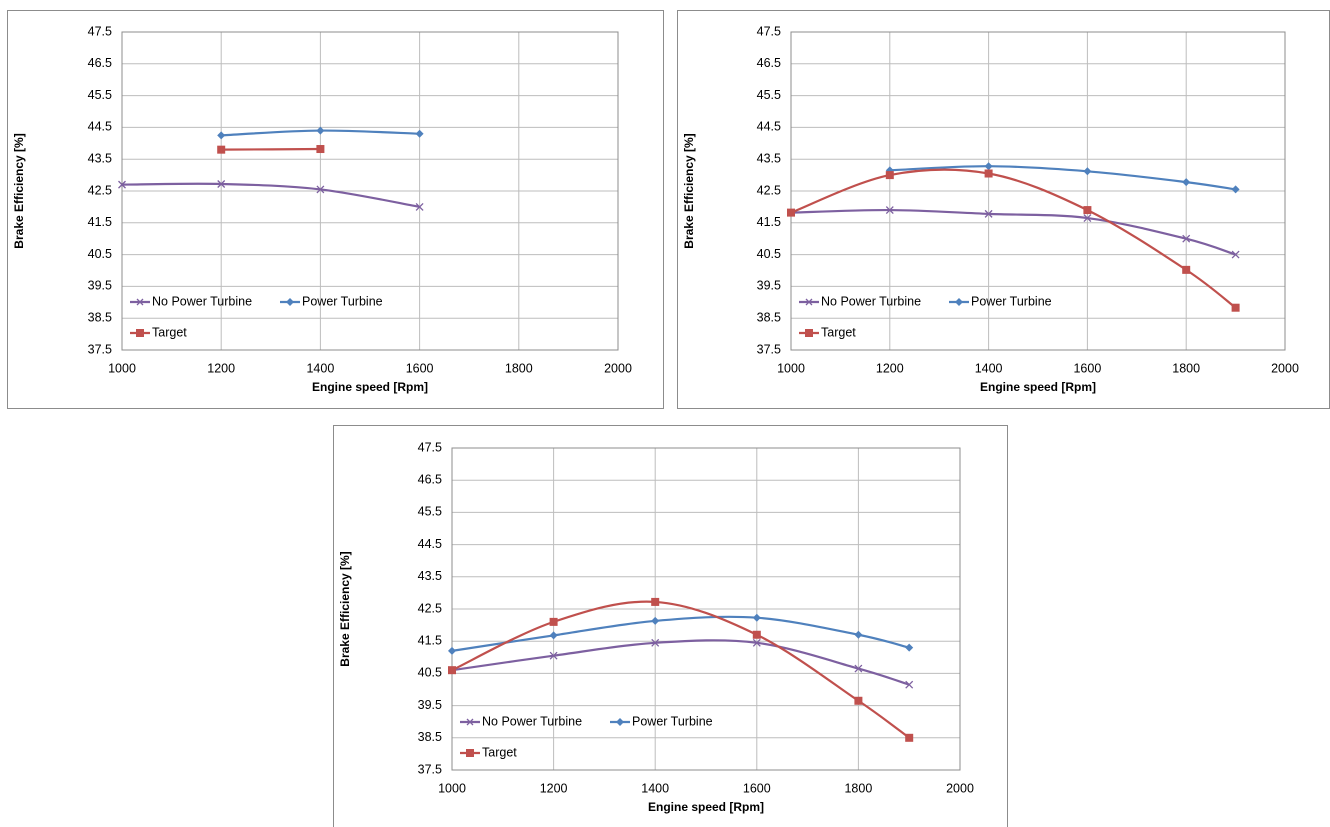 The width and height of the screenshot is (1330, 827). What do you see at coordinates (370, 387) in the screenshot?
I see `x-axis-title: Engine speed [Rpm]` at bounding box center [370, 387].